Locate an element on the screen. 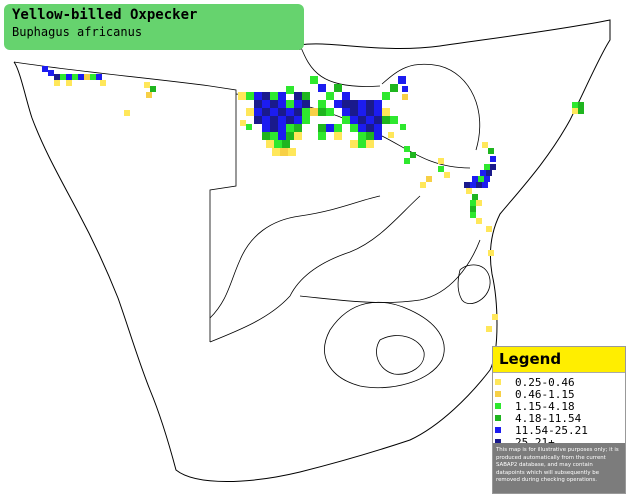 This screenshot has height=494, width=627. species-common-name: Yellow-billed Oxpecker is located at coordinates (105, 15).